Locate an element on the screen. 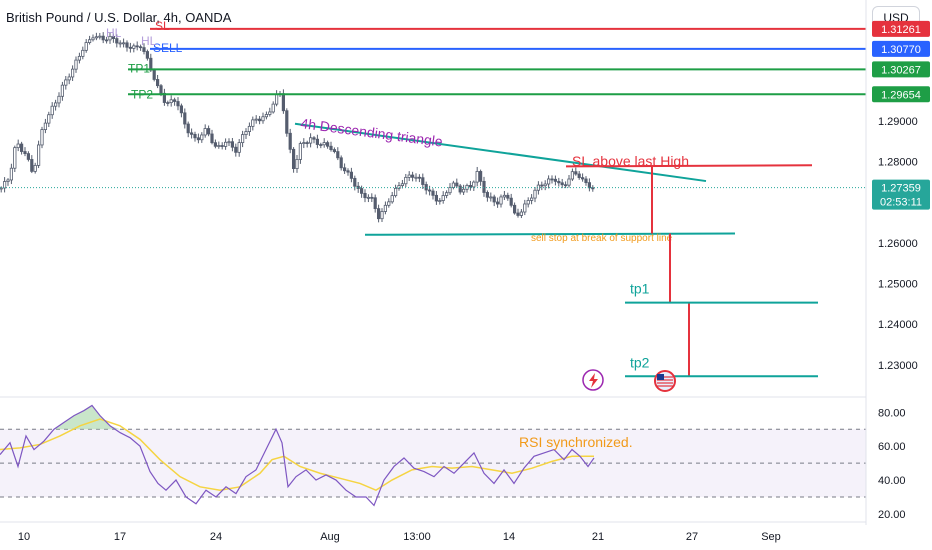 This screenshot has width=932, height=550. level-tag-tp1: TP1 is located at coordinates (139, 68).